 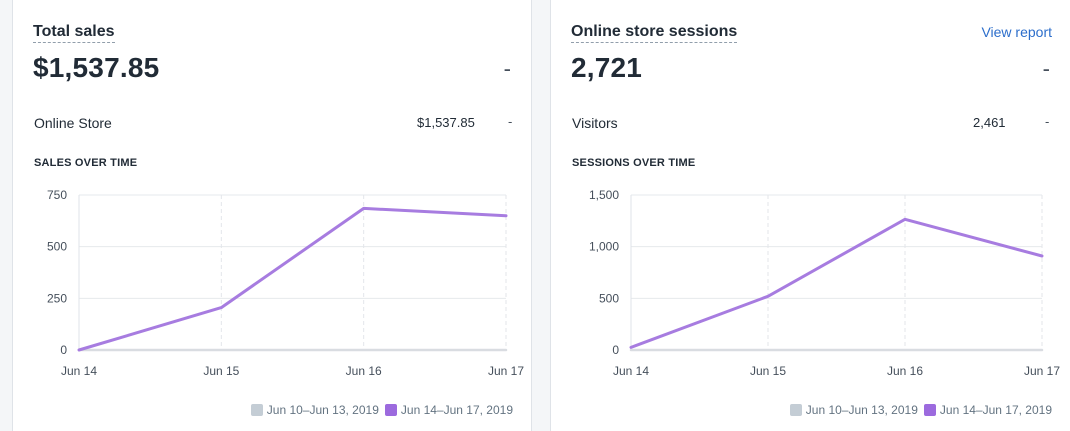 I want to click on section-label: SALES OVER TIME, so click(x=86, y=163).